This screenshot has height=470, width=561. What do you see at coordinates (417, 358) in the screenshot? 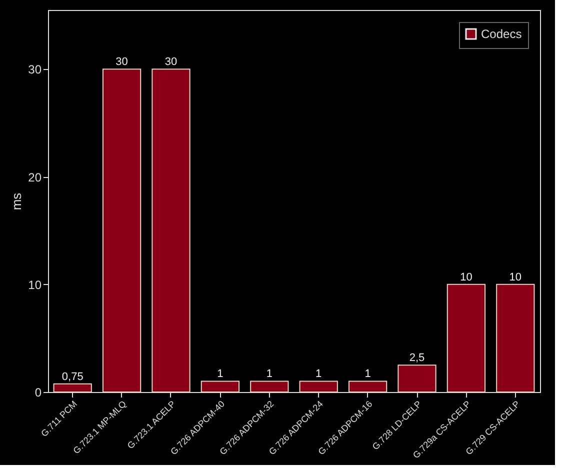
I see `text: 2,5` at bounding box center [417, 358].